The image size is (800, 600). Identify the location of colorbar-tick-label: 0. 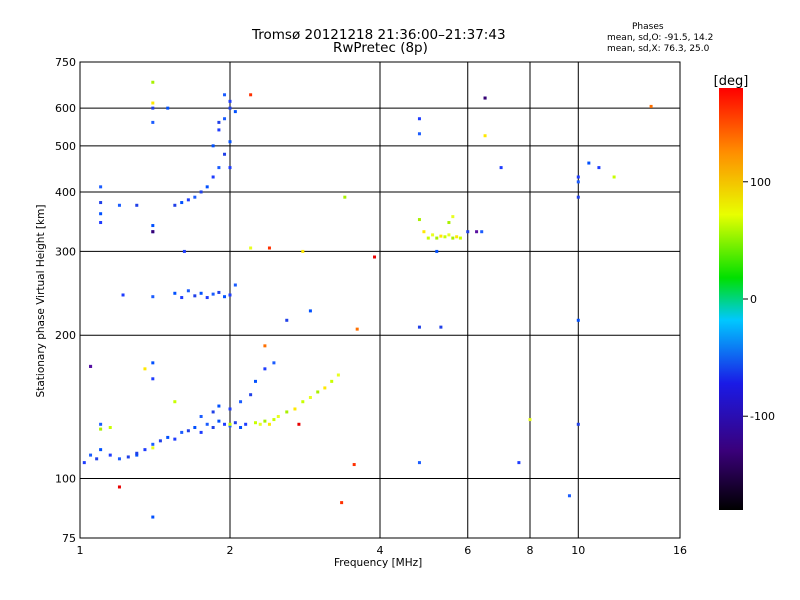
(753, 299).